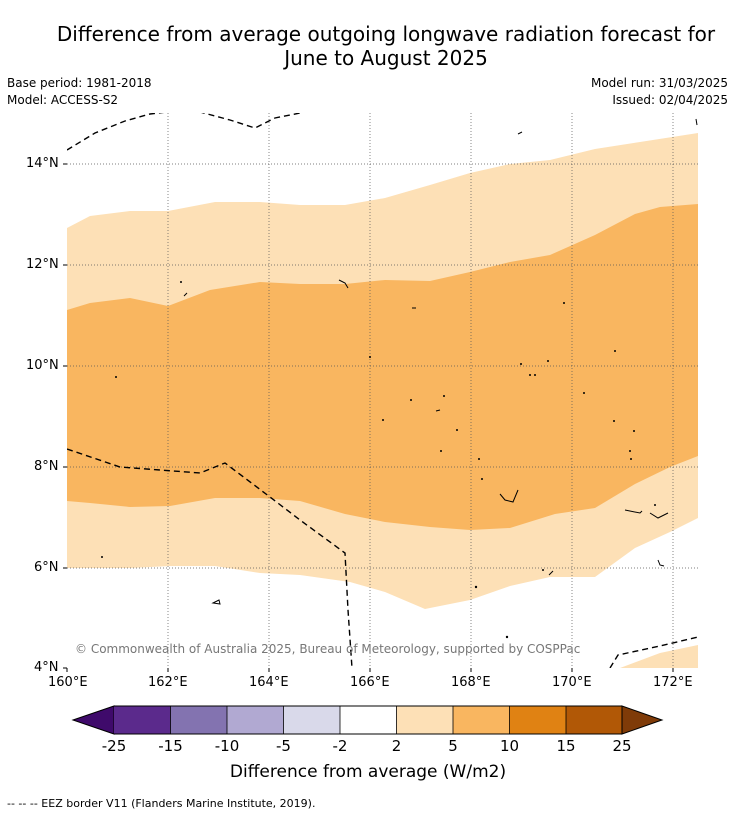  Describe the element at coordinates (471, 682) in the screenshot. I see `lon-label-168e: 168°E` at that location.